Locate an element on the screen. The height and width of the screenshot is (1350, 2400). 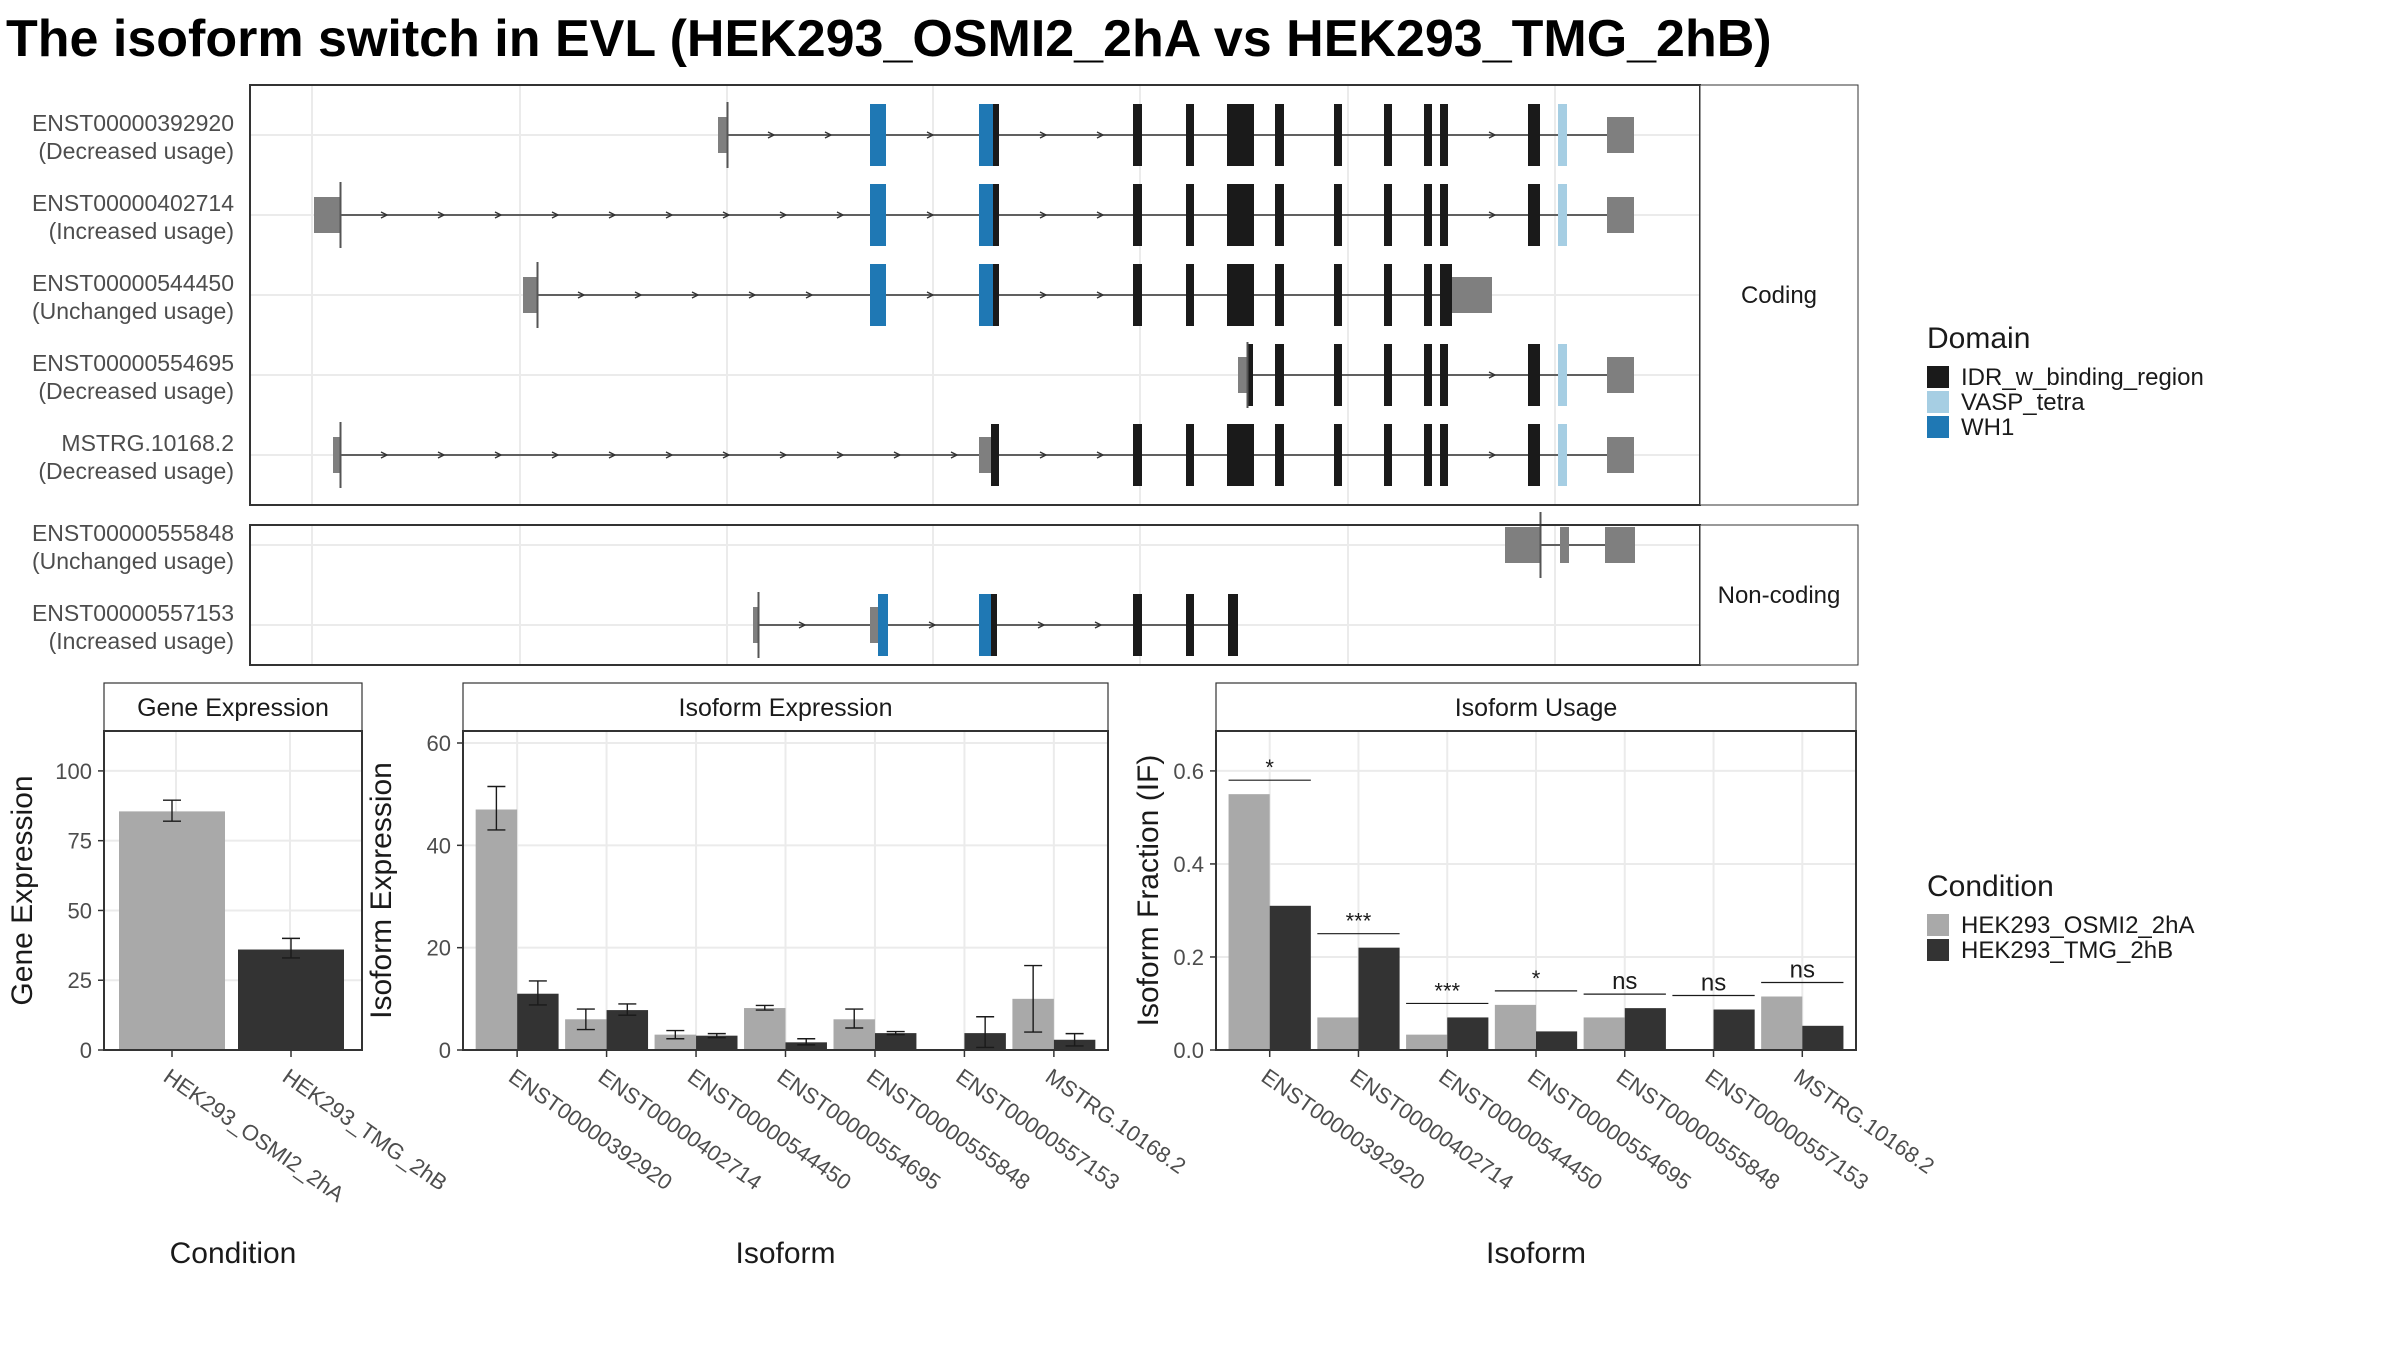
y-tick-label: 75 is located at coordinates (80, 841).